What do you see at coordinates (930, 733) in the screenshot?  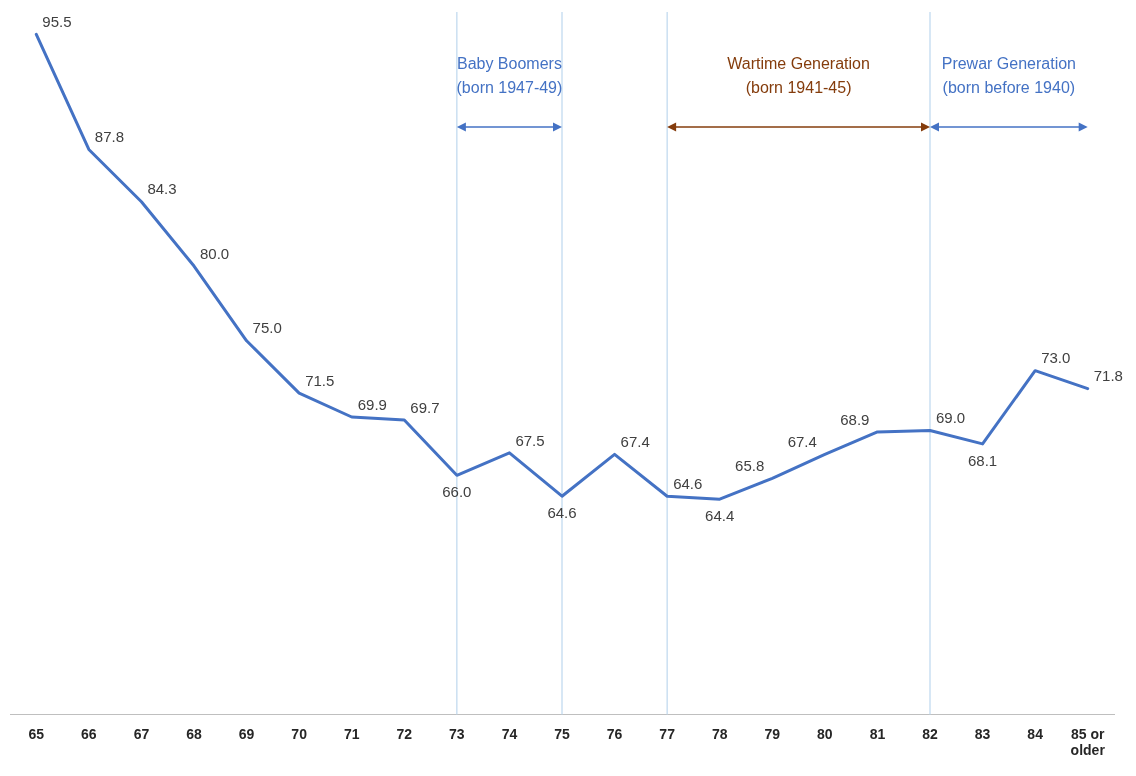 I see `x-tick-label: 82` at bounding box center [930, 733].